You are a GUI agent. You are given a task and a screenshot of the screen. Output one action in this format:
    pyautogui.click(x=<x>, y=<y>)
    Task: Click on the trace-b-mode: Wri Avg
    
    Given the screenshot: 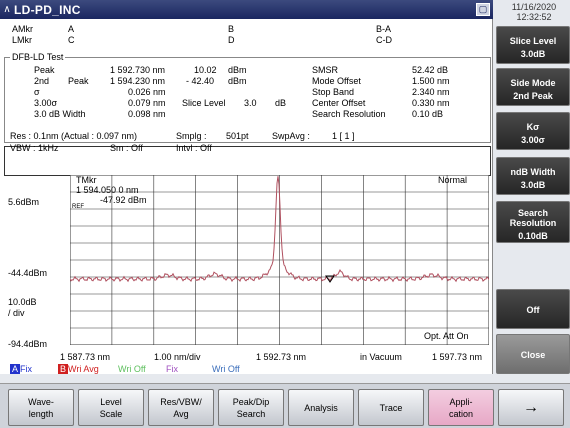 What is the action you would take?
    pyautogui.click(x=83, y=369)
    